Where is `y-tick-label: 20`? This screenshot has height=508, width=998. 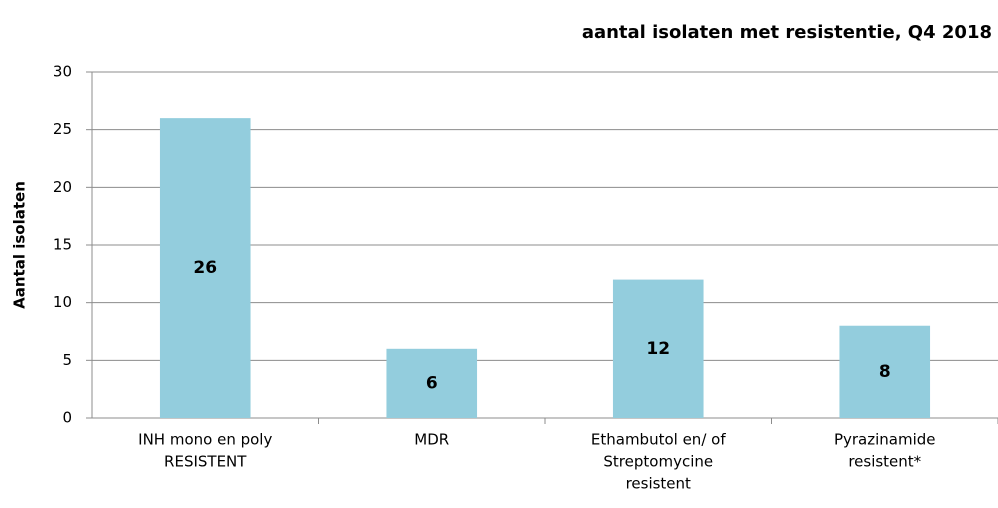 y-tick-label: 20 is located at coordinates (62, 187).